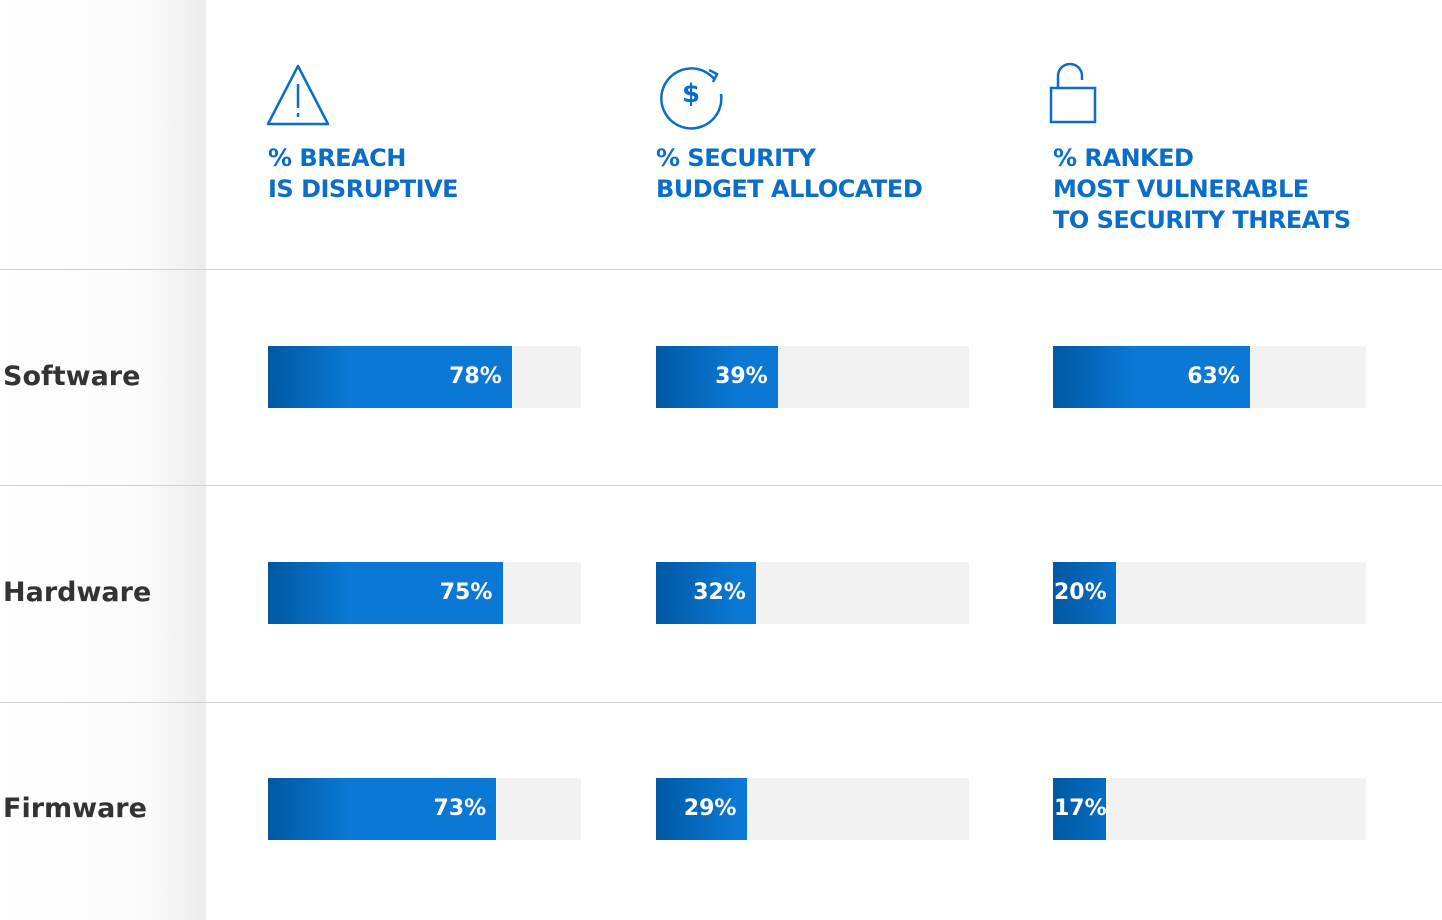 This screenshot has height=920, width=1442. Describe the element at coordinates (72, 376) in the screenshot. I see `category-label: Software` at that location.